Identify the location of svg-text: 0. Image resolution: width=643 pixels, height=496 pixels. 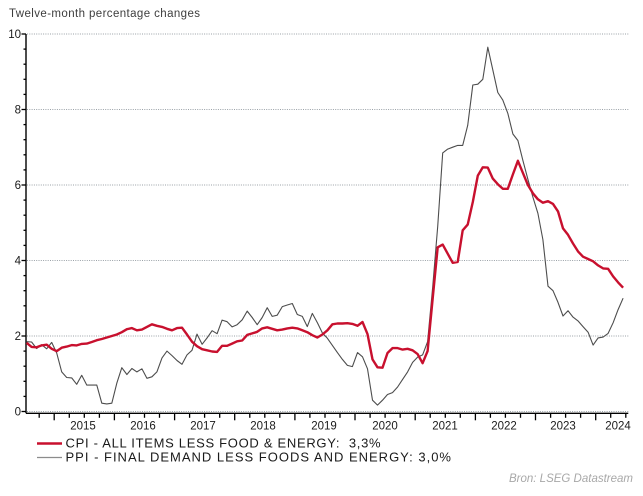
(18, 413).